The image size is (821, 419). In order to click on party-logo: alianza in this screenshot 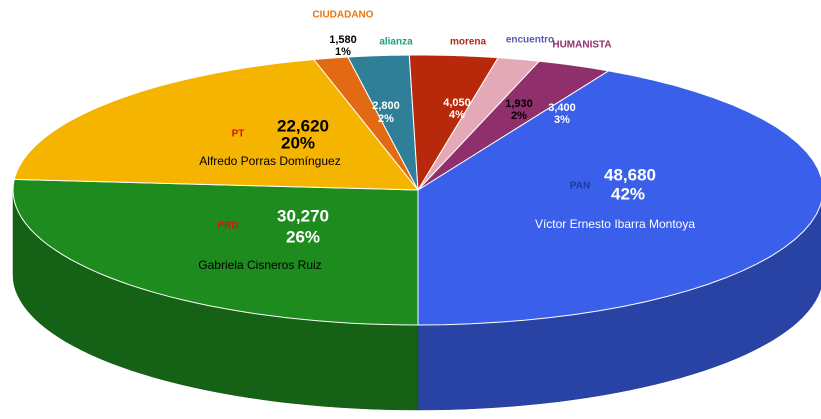, I will do `click(396, 42)`.